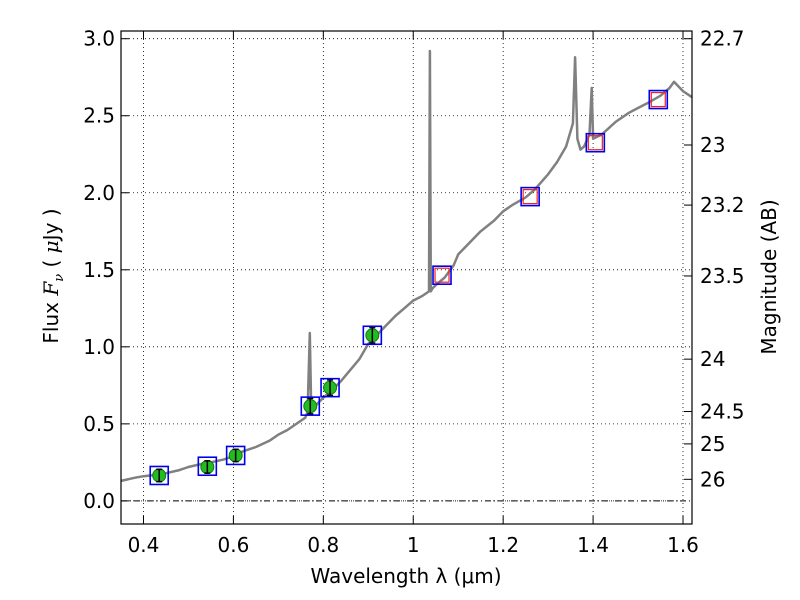 The height and width of the screenshot is (600, 800). What do you see at coordinates (722, 39) in the screenshot?
I see `right-tick-label: 22.7` at bounding box center [722, 39].